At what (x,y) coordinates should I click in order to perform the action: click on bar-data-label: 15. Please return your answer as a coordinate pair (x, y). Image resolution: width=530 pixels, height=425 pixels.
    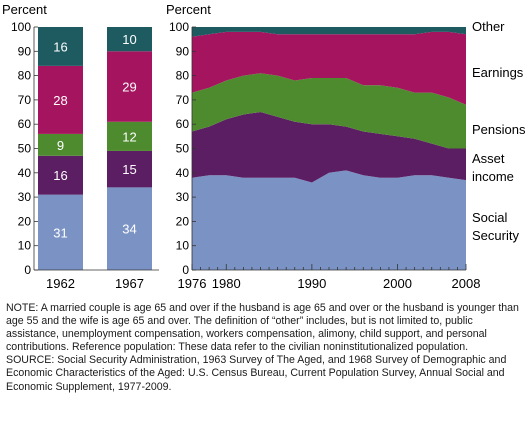
    Looking at the image, I should click on (129, 169).